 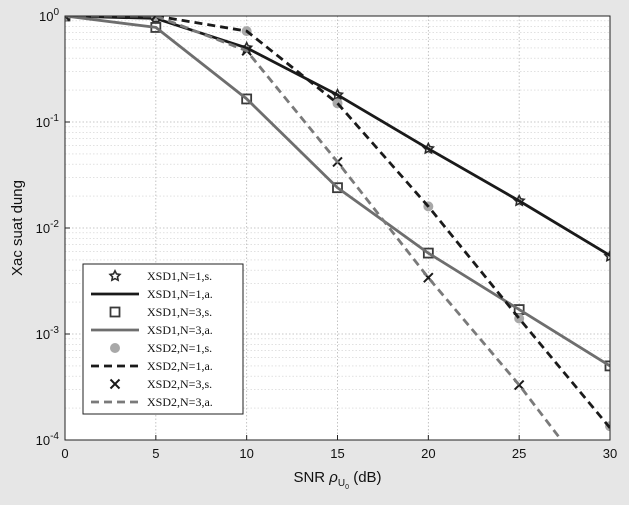 What do you see at coordinates (610, 453) in the screenshot?
I see `x-tick-label: 30` at bounding box center [610, 453].